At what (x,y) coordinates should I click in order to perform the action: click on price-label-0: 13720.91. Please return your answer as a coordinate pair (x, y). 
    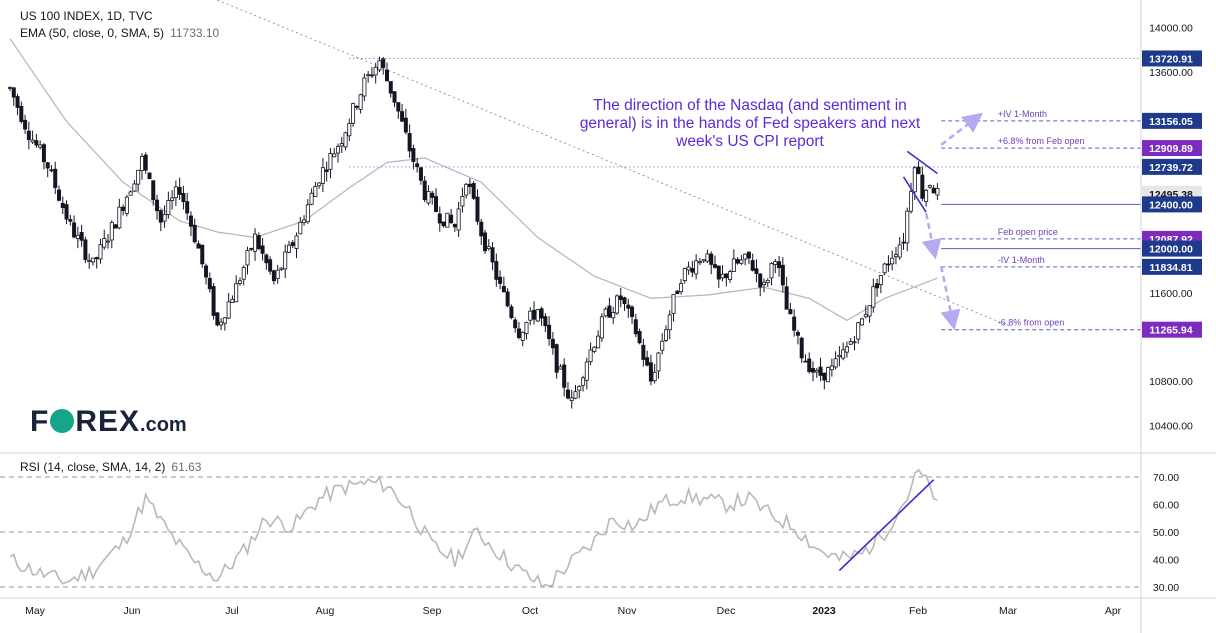
    Looking at the image, I should click on (1171, 59).